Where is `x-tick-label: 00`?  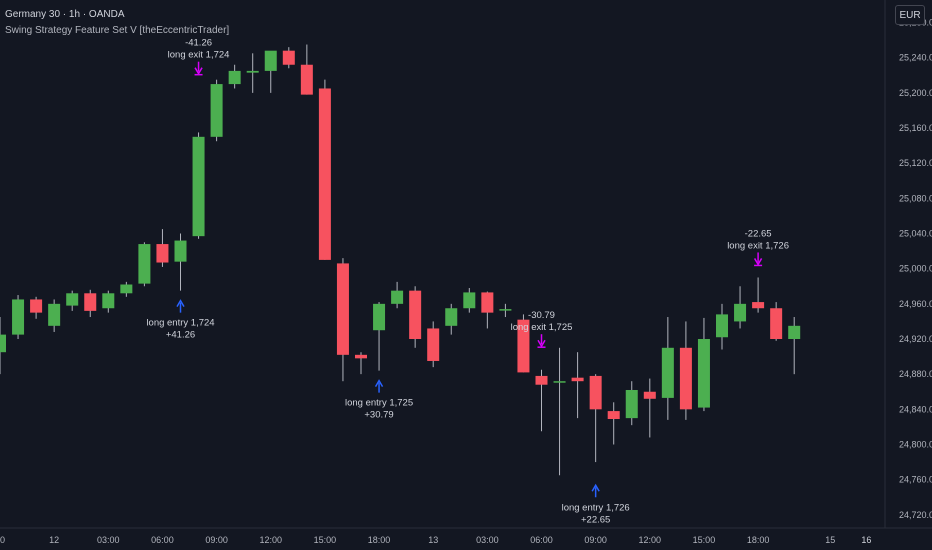
x-tick-label: 00 is located at coordinates (2, 540).